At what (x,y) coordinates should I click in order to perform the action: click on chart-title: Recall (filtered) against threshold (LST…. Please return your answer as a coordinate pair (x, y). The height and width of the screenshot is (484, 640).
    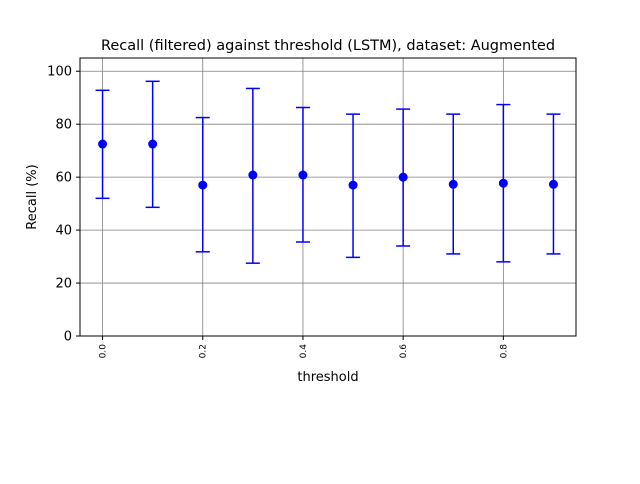
    Looking at the image, I should click on (328, 46).